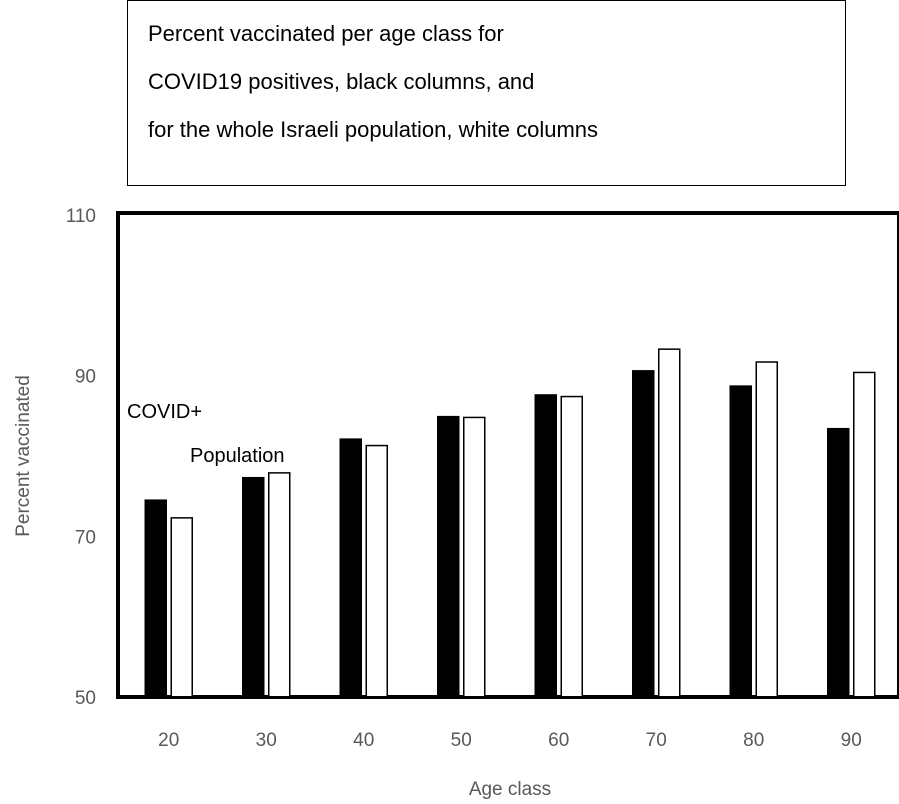 Image resolution: width=899 pixels, height=804 pixels. What do you see at coordinates (510, 740) in the screenshot?
I see `x-axis-ticks: 20 30 40 50 60 70 80 90` at bounding box center [510, 740].